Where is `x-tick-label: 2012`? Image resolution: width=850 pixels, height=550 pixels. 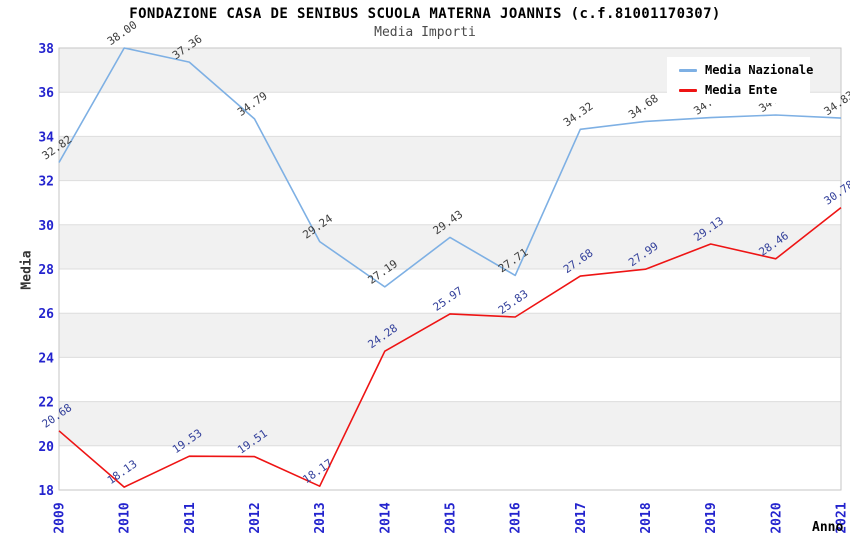 x-tick-label: 2012 is located at coordinates (255, 517).